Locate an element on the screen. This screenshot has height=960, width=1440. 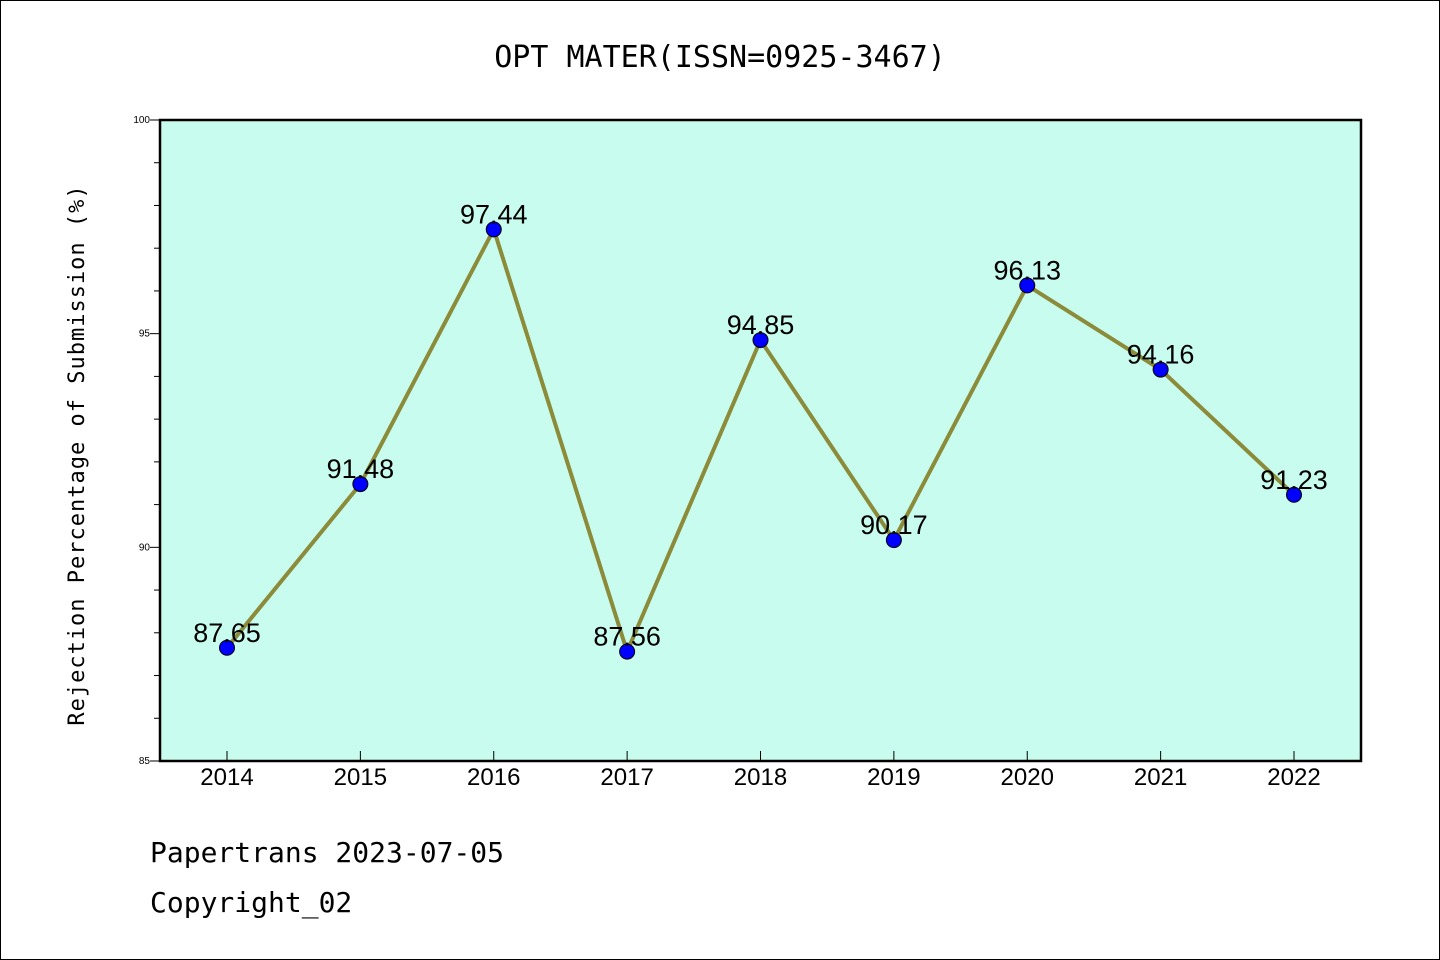
footer-copyright: Copyright_02 is located at coordinates (251, 902).